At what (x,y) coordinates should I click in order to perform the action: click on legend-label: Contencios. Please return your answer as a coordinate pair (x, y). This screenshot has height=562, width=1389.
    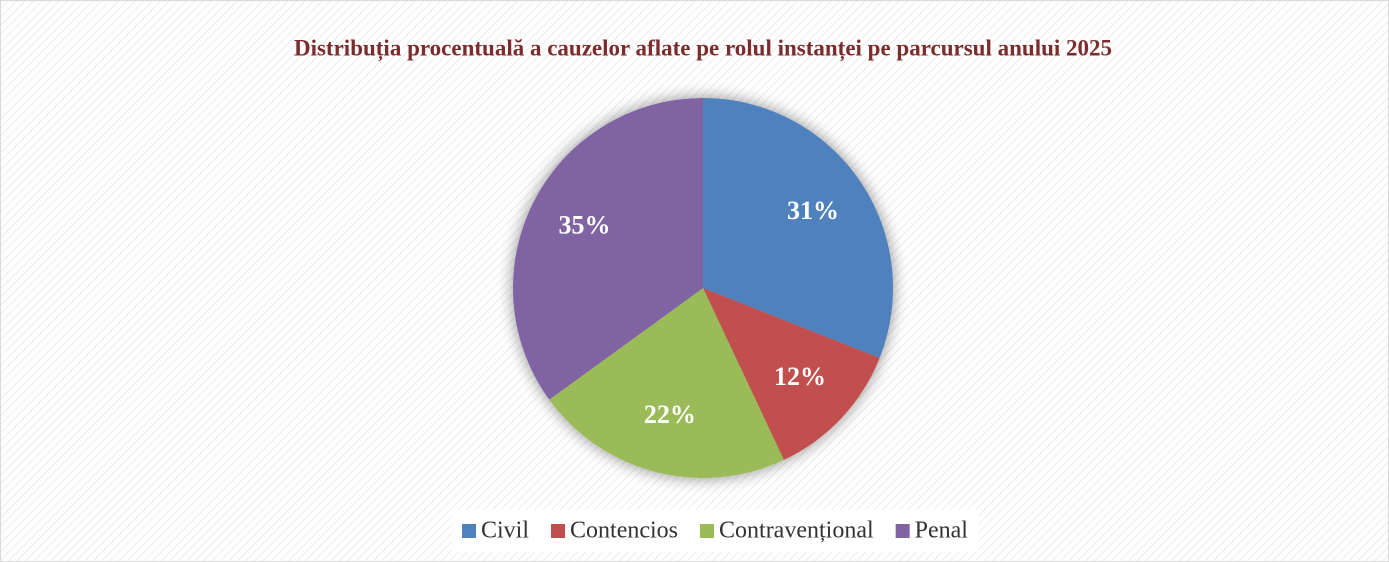
    Looking at the image, I should click on (624, 531).